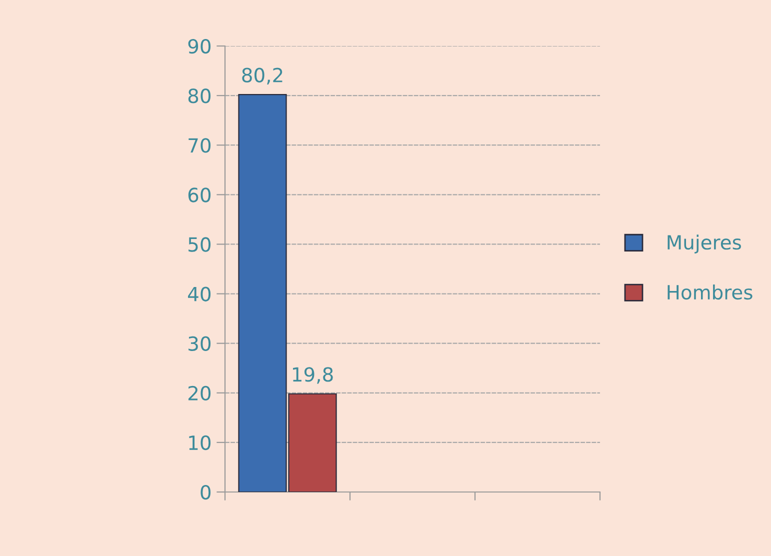 The height and width of the screenshot is (556, 771). Describe the element at coordinates (199, 244) in the screenshot. I see `y-tick-label: 50` at that location.